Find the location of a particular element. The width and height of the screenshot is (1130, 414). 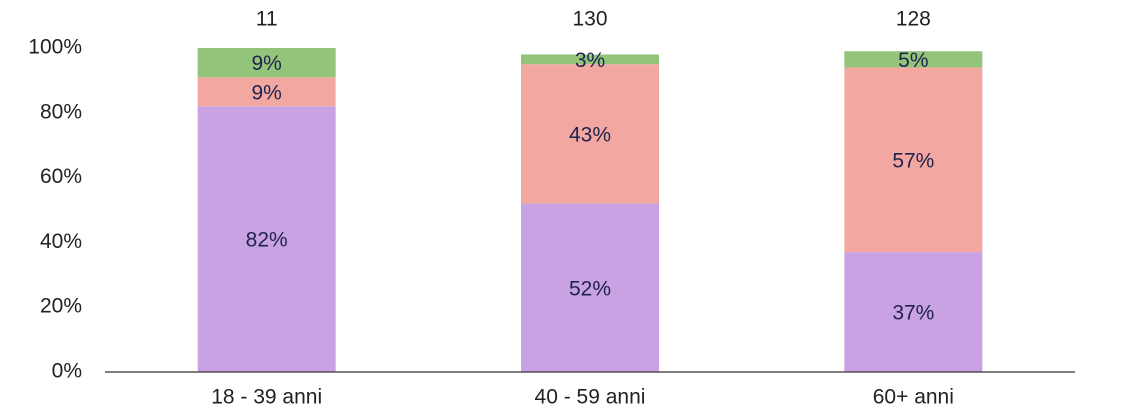

data-label: 3% is located at coordinates (590, 60).